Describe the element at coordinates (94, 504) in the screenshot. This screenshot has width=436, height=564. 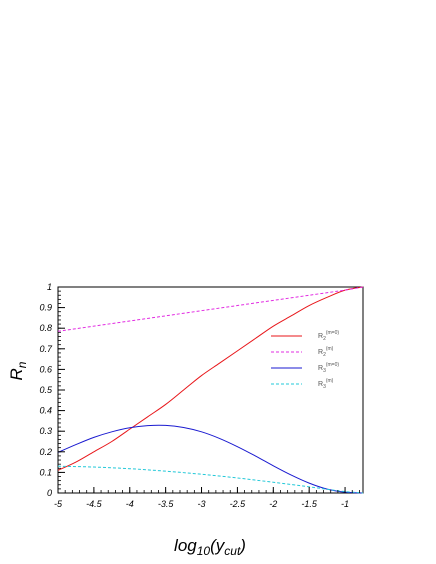
I see `x-tick-label: -4.5` at that location.